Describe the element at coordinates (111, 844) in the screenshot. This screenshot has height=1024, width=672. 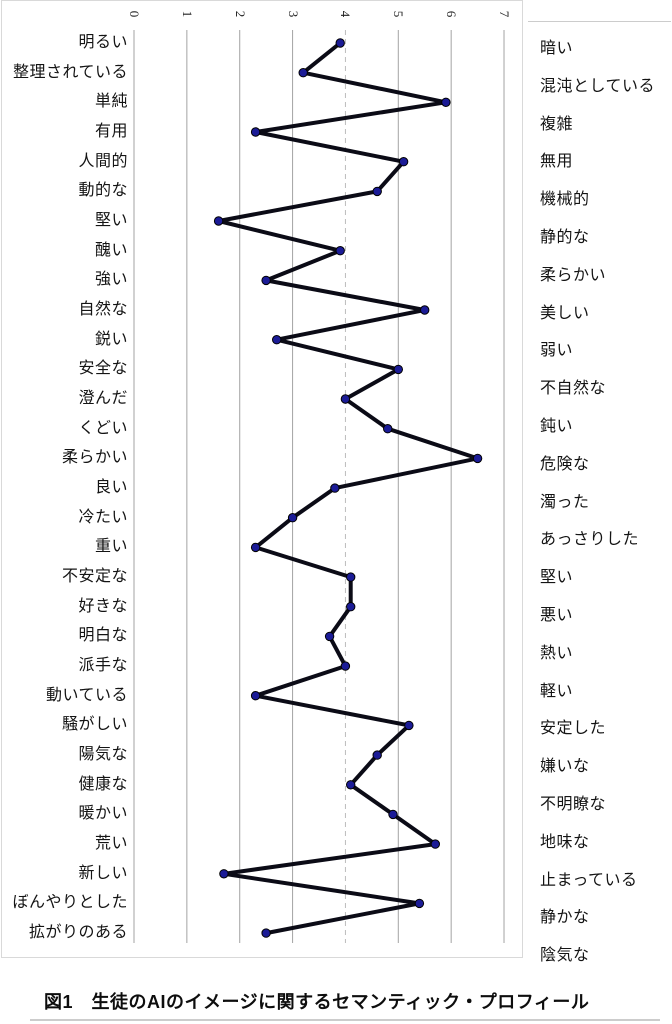
I see `left-label-27: 荒い` at that location.